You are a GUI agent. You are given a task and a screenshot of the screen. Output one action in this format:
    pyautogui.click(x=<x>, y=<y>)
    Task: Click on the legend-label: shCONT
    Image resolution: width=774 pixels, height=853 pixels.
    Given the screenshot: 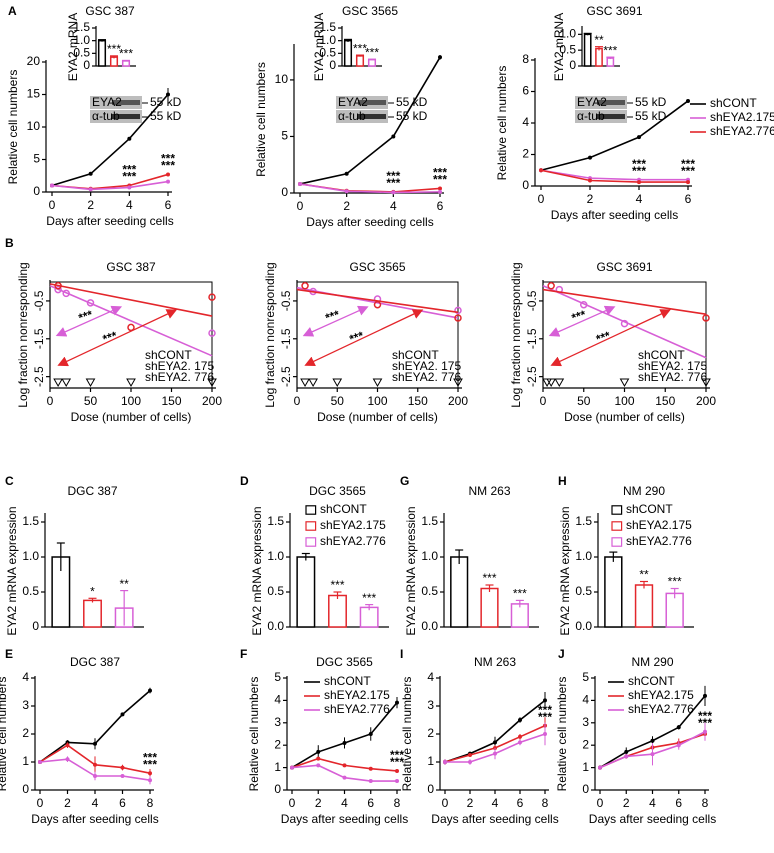 What is the action you would take?
    pyautogui.click(x=733, y=103)
    